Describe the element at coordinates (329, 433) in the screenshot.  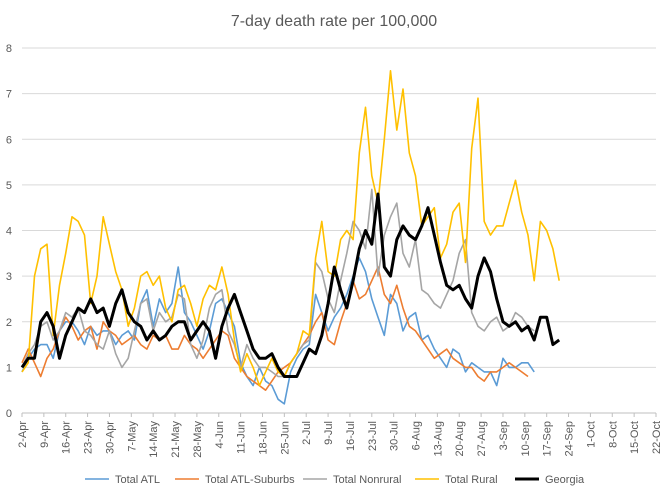
I see `x-tick-label: 9-Jul` at that location.